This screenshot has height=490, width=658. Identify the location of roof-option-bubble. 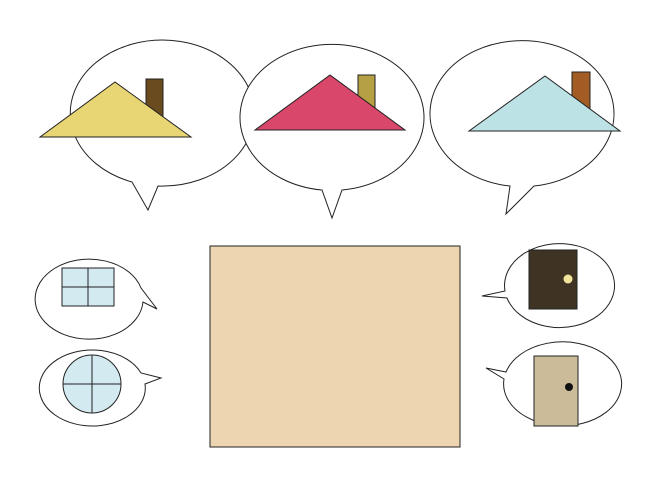
(332, 131).